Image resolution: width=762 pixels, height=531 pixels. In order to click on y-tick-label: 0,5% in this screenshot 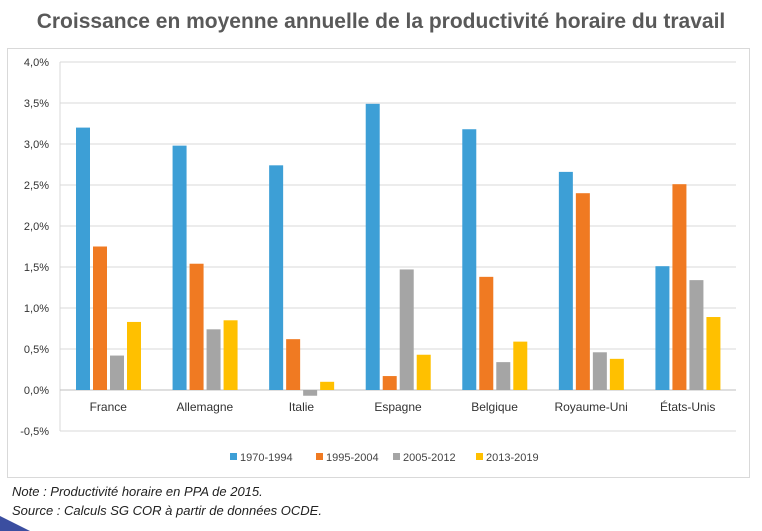, I will do `click(36, 350)`.